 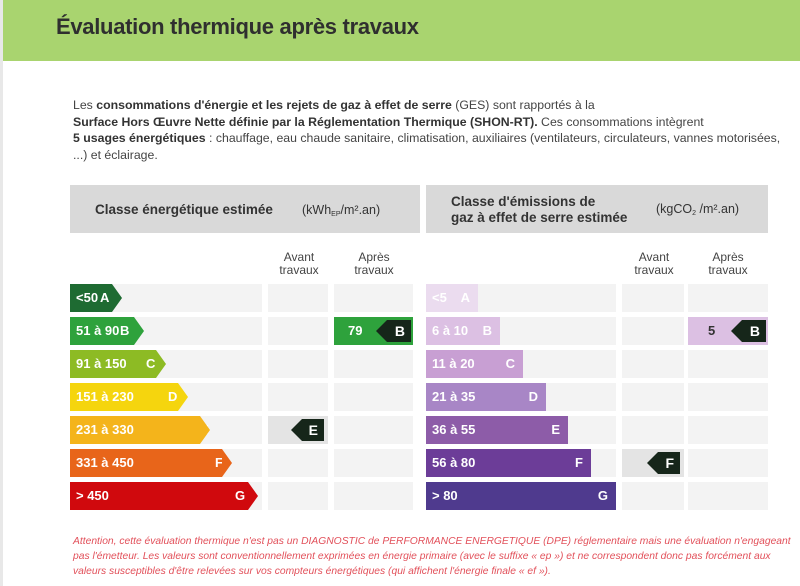 What do you see at coordinates (85, 105) in the screenshot?
I see `intro-text-1: Les` at bounding box center [85, 105].